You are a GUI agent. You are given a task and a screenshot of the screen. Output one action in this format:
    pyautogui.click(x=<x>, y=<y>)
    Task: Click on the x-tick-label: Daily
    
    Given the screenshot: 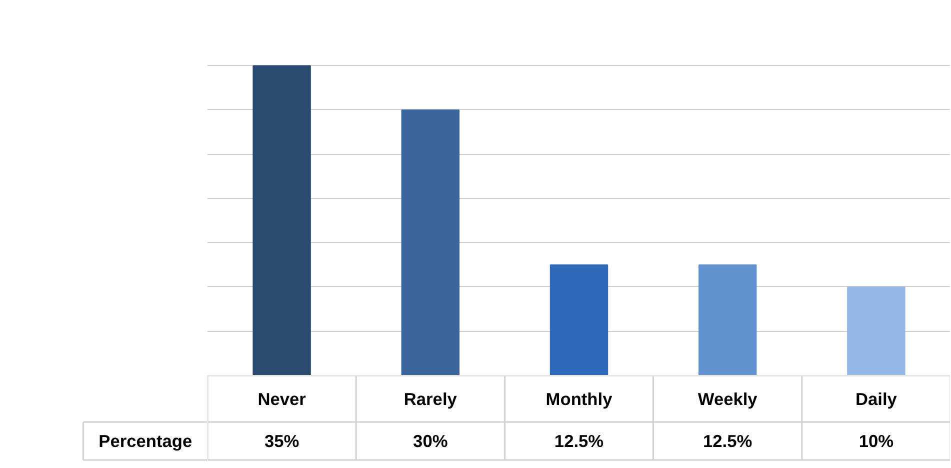 What is the action you would take?
    pyautogui.click(x=876, y=398)
    